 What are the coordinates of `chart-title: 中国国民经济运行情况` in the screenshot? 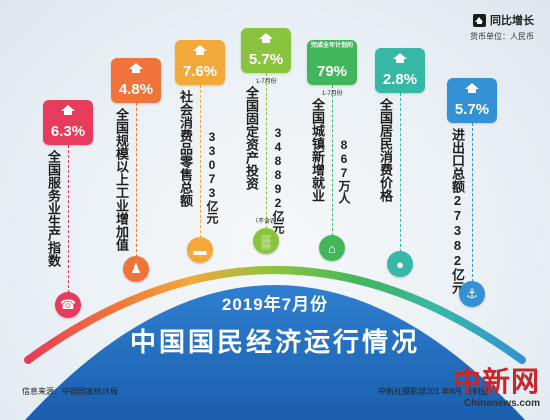 It's located at (274, 342).